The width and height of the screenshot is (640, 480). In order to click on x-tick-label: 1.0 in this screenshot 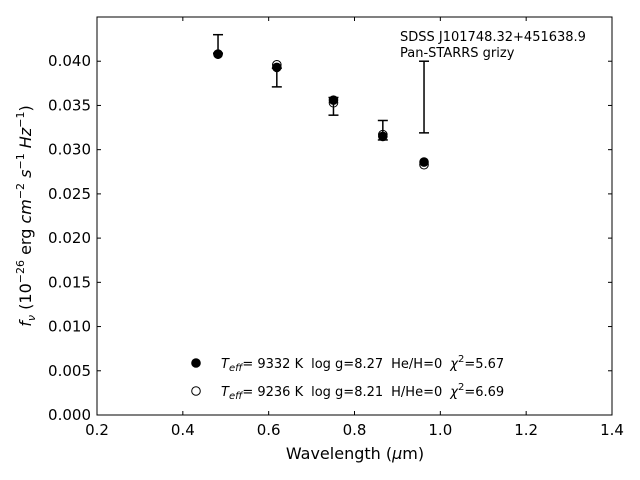, I will do `click(440, 430)`.